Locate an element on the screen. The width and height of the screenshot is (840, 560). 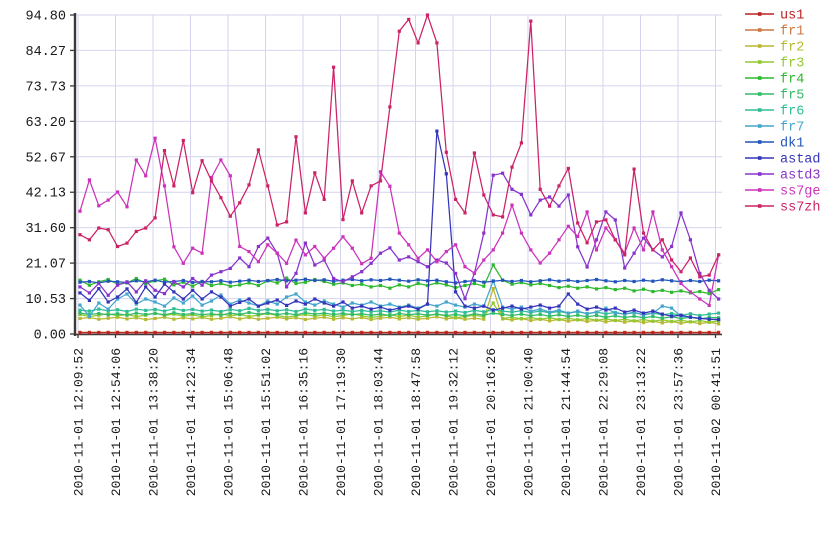
legend-label-fr4: fr4 is located at coordinates (792, 80).